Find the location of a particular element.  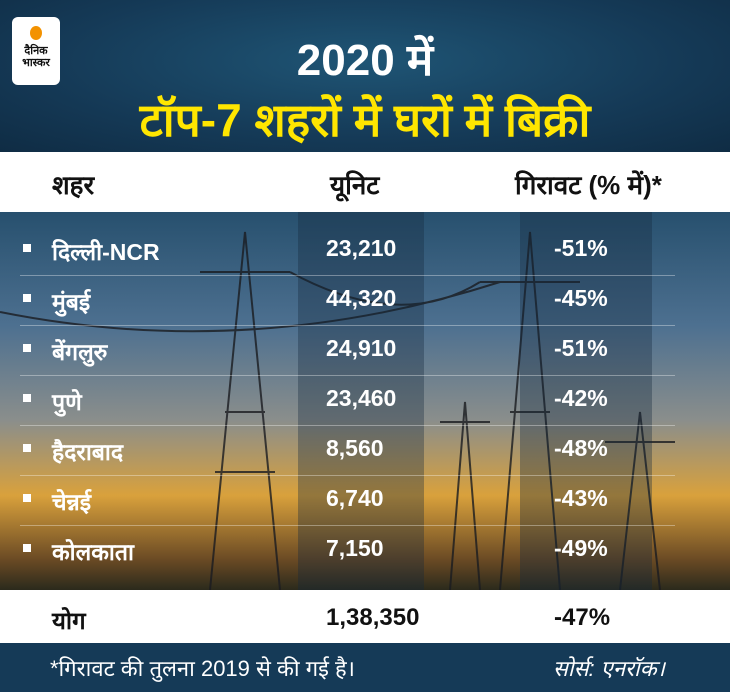

title-line-1: 2020 में is located at coordinates (365, 60).